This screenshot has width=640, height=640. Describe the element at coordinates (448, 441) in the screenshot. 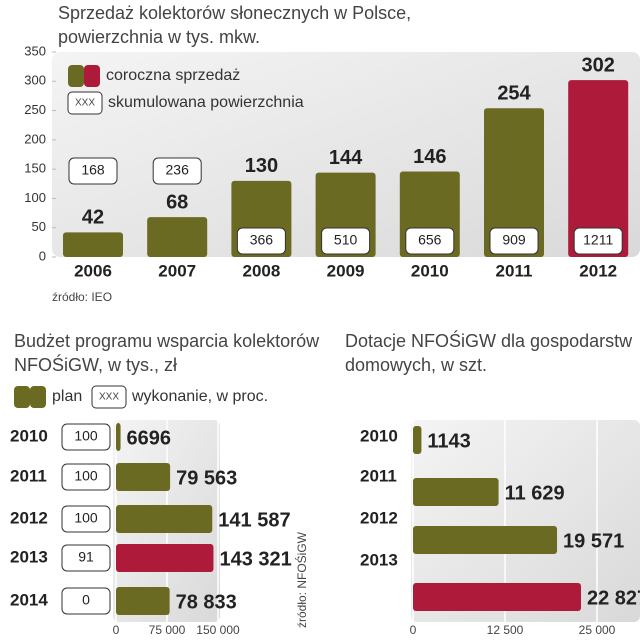

I see `value-label: 1143` at that location.